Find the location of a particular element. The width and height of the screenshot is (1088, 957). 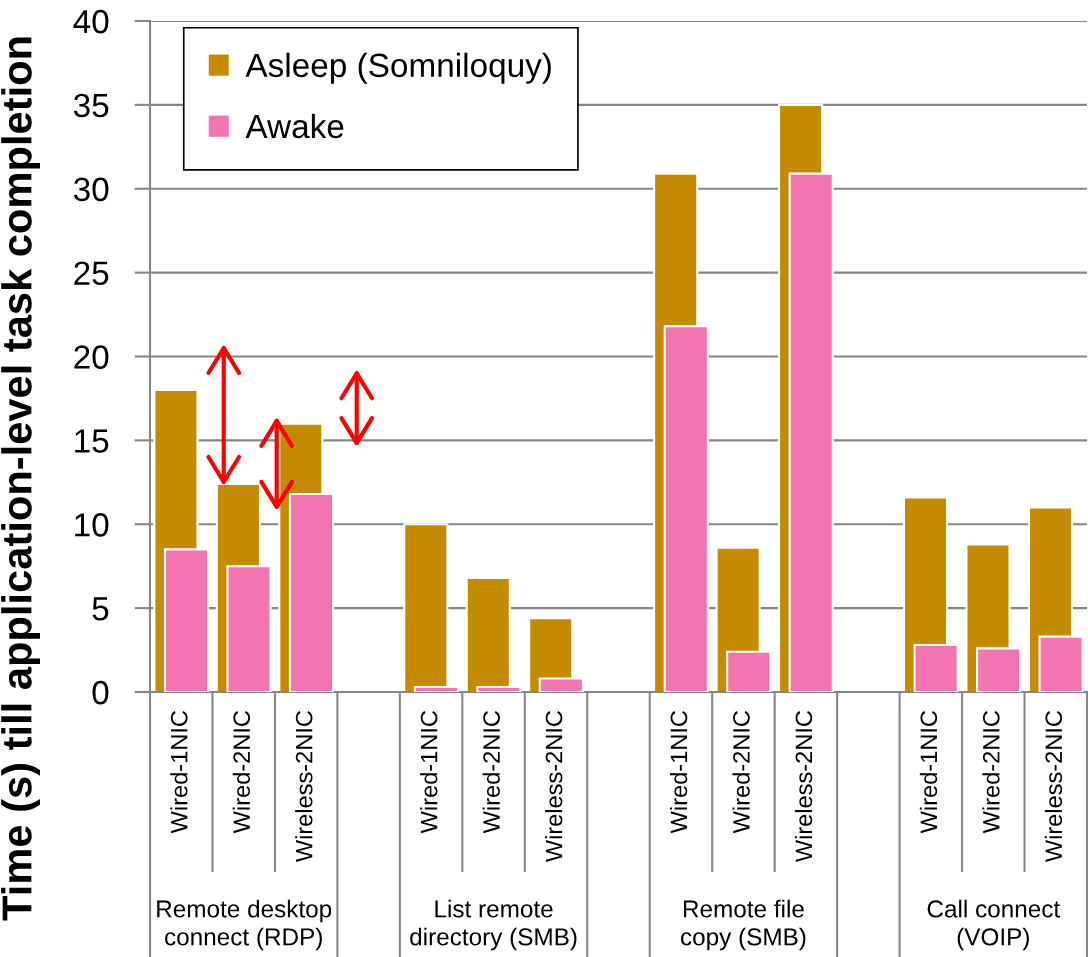

y-tick-label: 5 is located at coordinates (100, 609).